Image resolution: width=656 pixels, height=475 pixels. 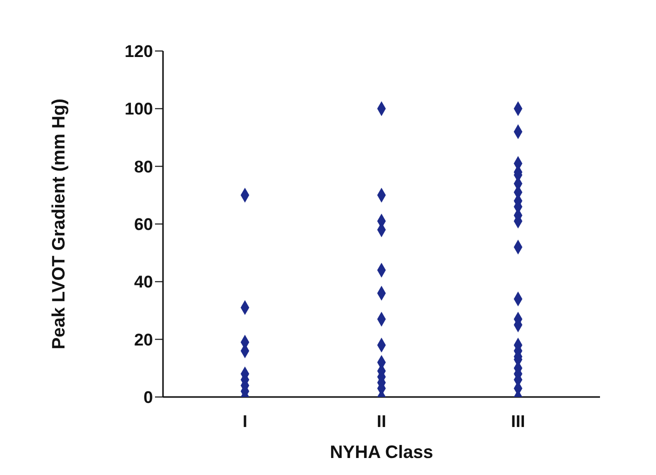 What do you see at coordinates (58, 224) in the screenshot?
I see `y-axis-title: Peak LVOT Gradient (mm Hg)` at bounding box center [58, 224].